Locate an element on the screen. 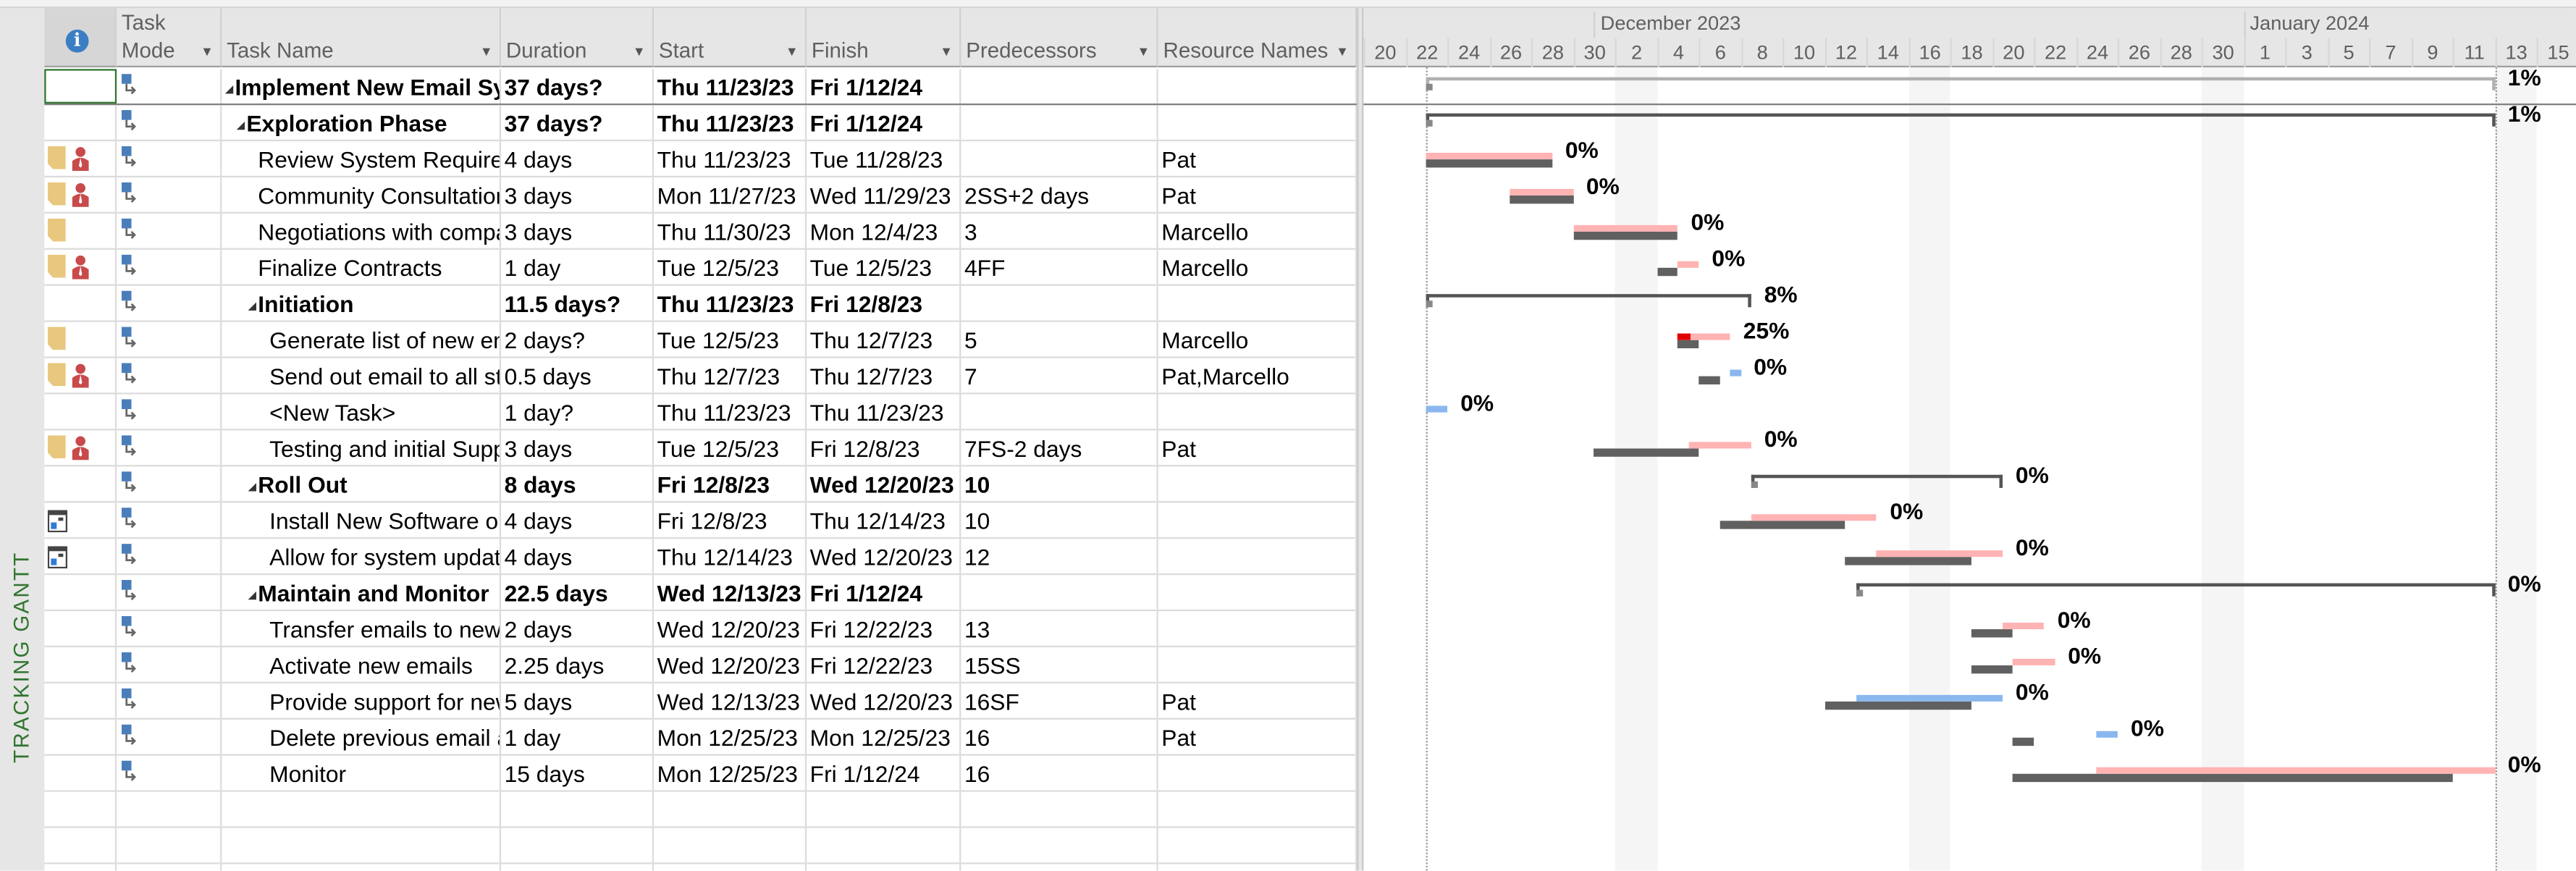 The width and height of the screenshot is (2576, 871). duration-cell: 11.5 days? is located at coordinates (577, 303).